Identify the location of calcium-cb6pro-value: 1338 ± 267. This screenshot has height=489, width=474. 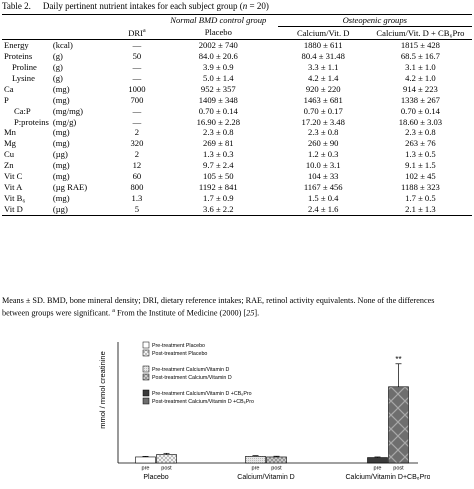
(420, 99).